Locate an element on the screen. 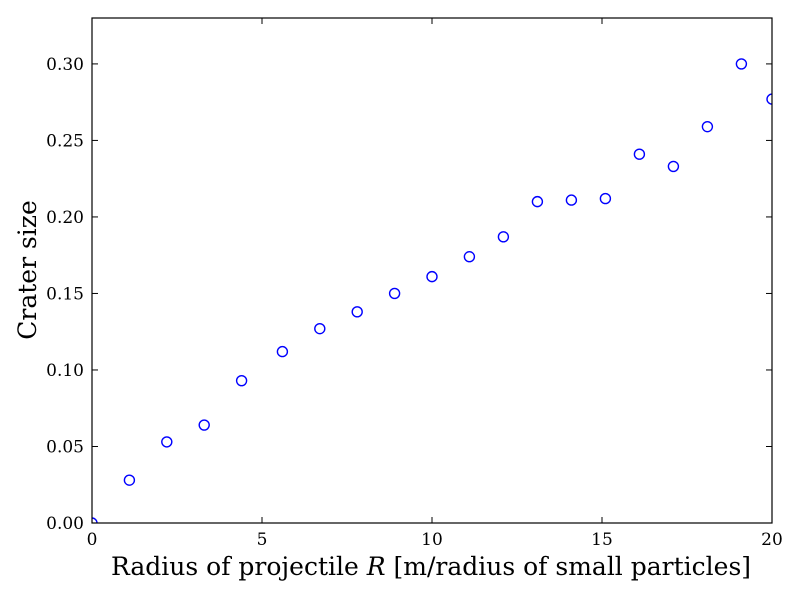 The image size is (800, 600). y-axis-label: Crater size is located at coordinates (27, 270).